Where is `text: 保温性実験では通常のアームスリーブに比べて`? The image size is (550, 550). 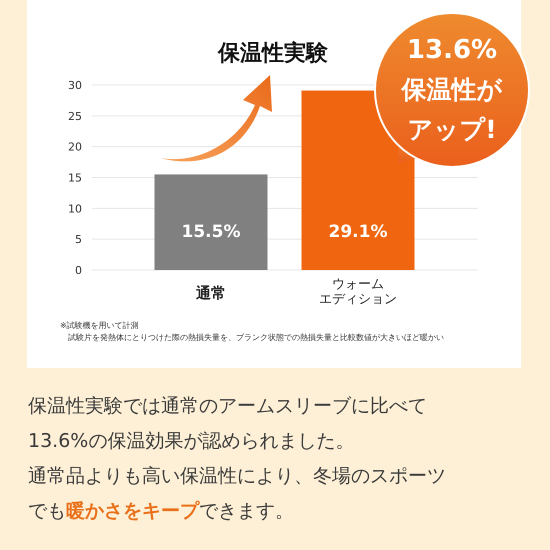
text: 保温性実験では通常のアームスリーブに比べて is located at coordinates (227, 406).